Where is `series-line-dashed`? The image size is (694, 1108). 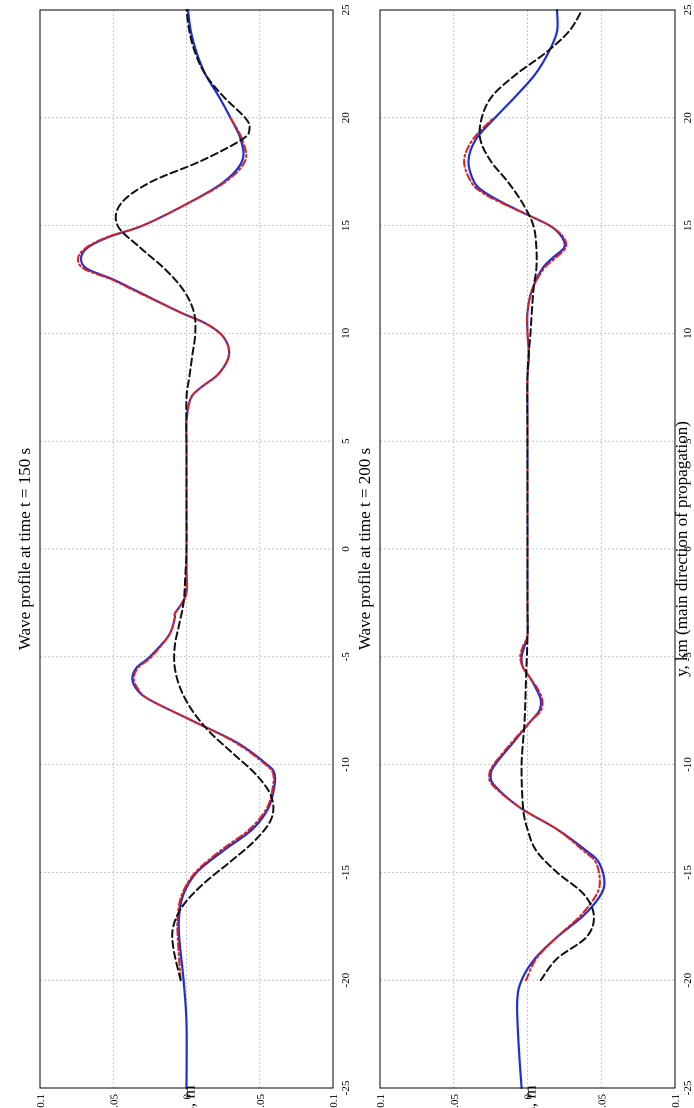
series-line-dashed is located at coordinates (536, 495).